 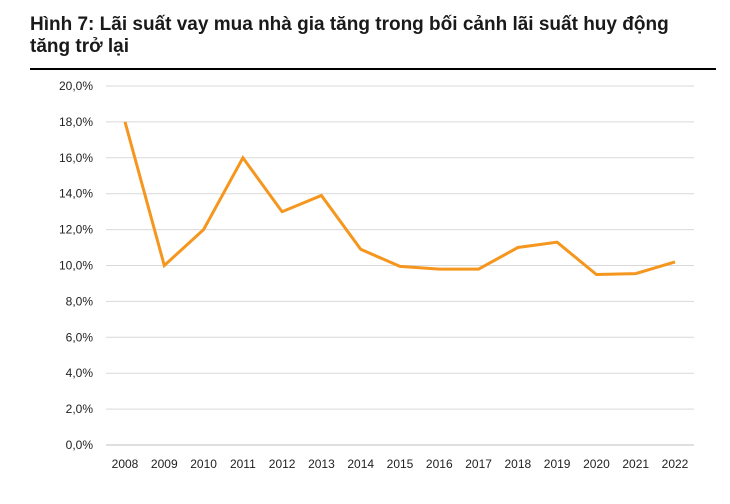 I want to click on x-tick-label: 2020, so click(x=596, y=464).